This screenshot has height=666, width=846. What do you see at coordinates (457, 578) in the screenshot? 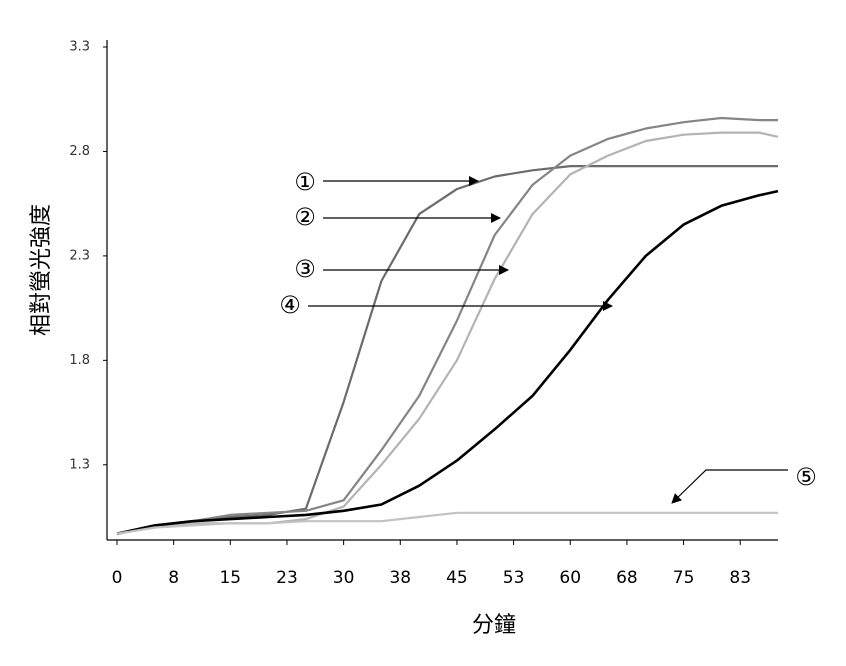
I see `x-tick-label: 45` at bounding box center [457, 578].